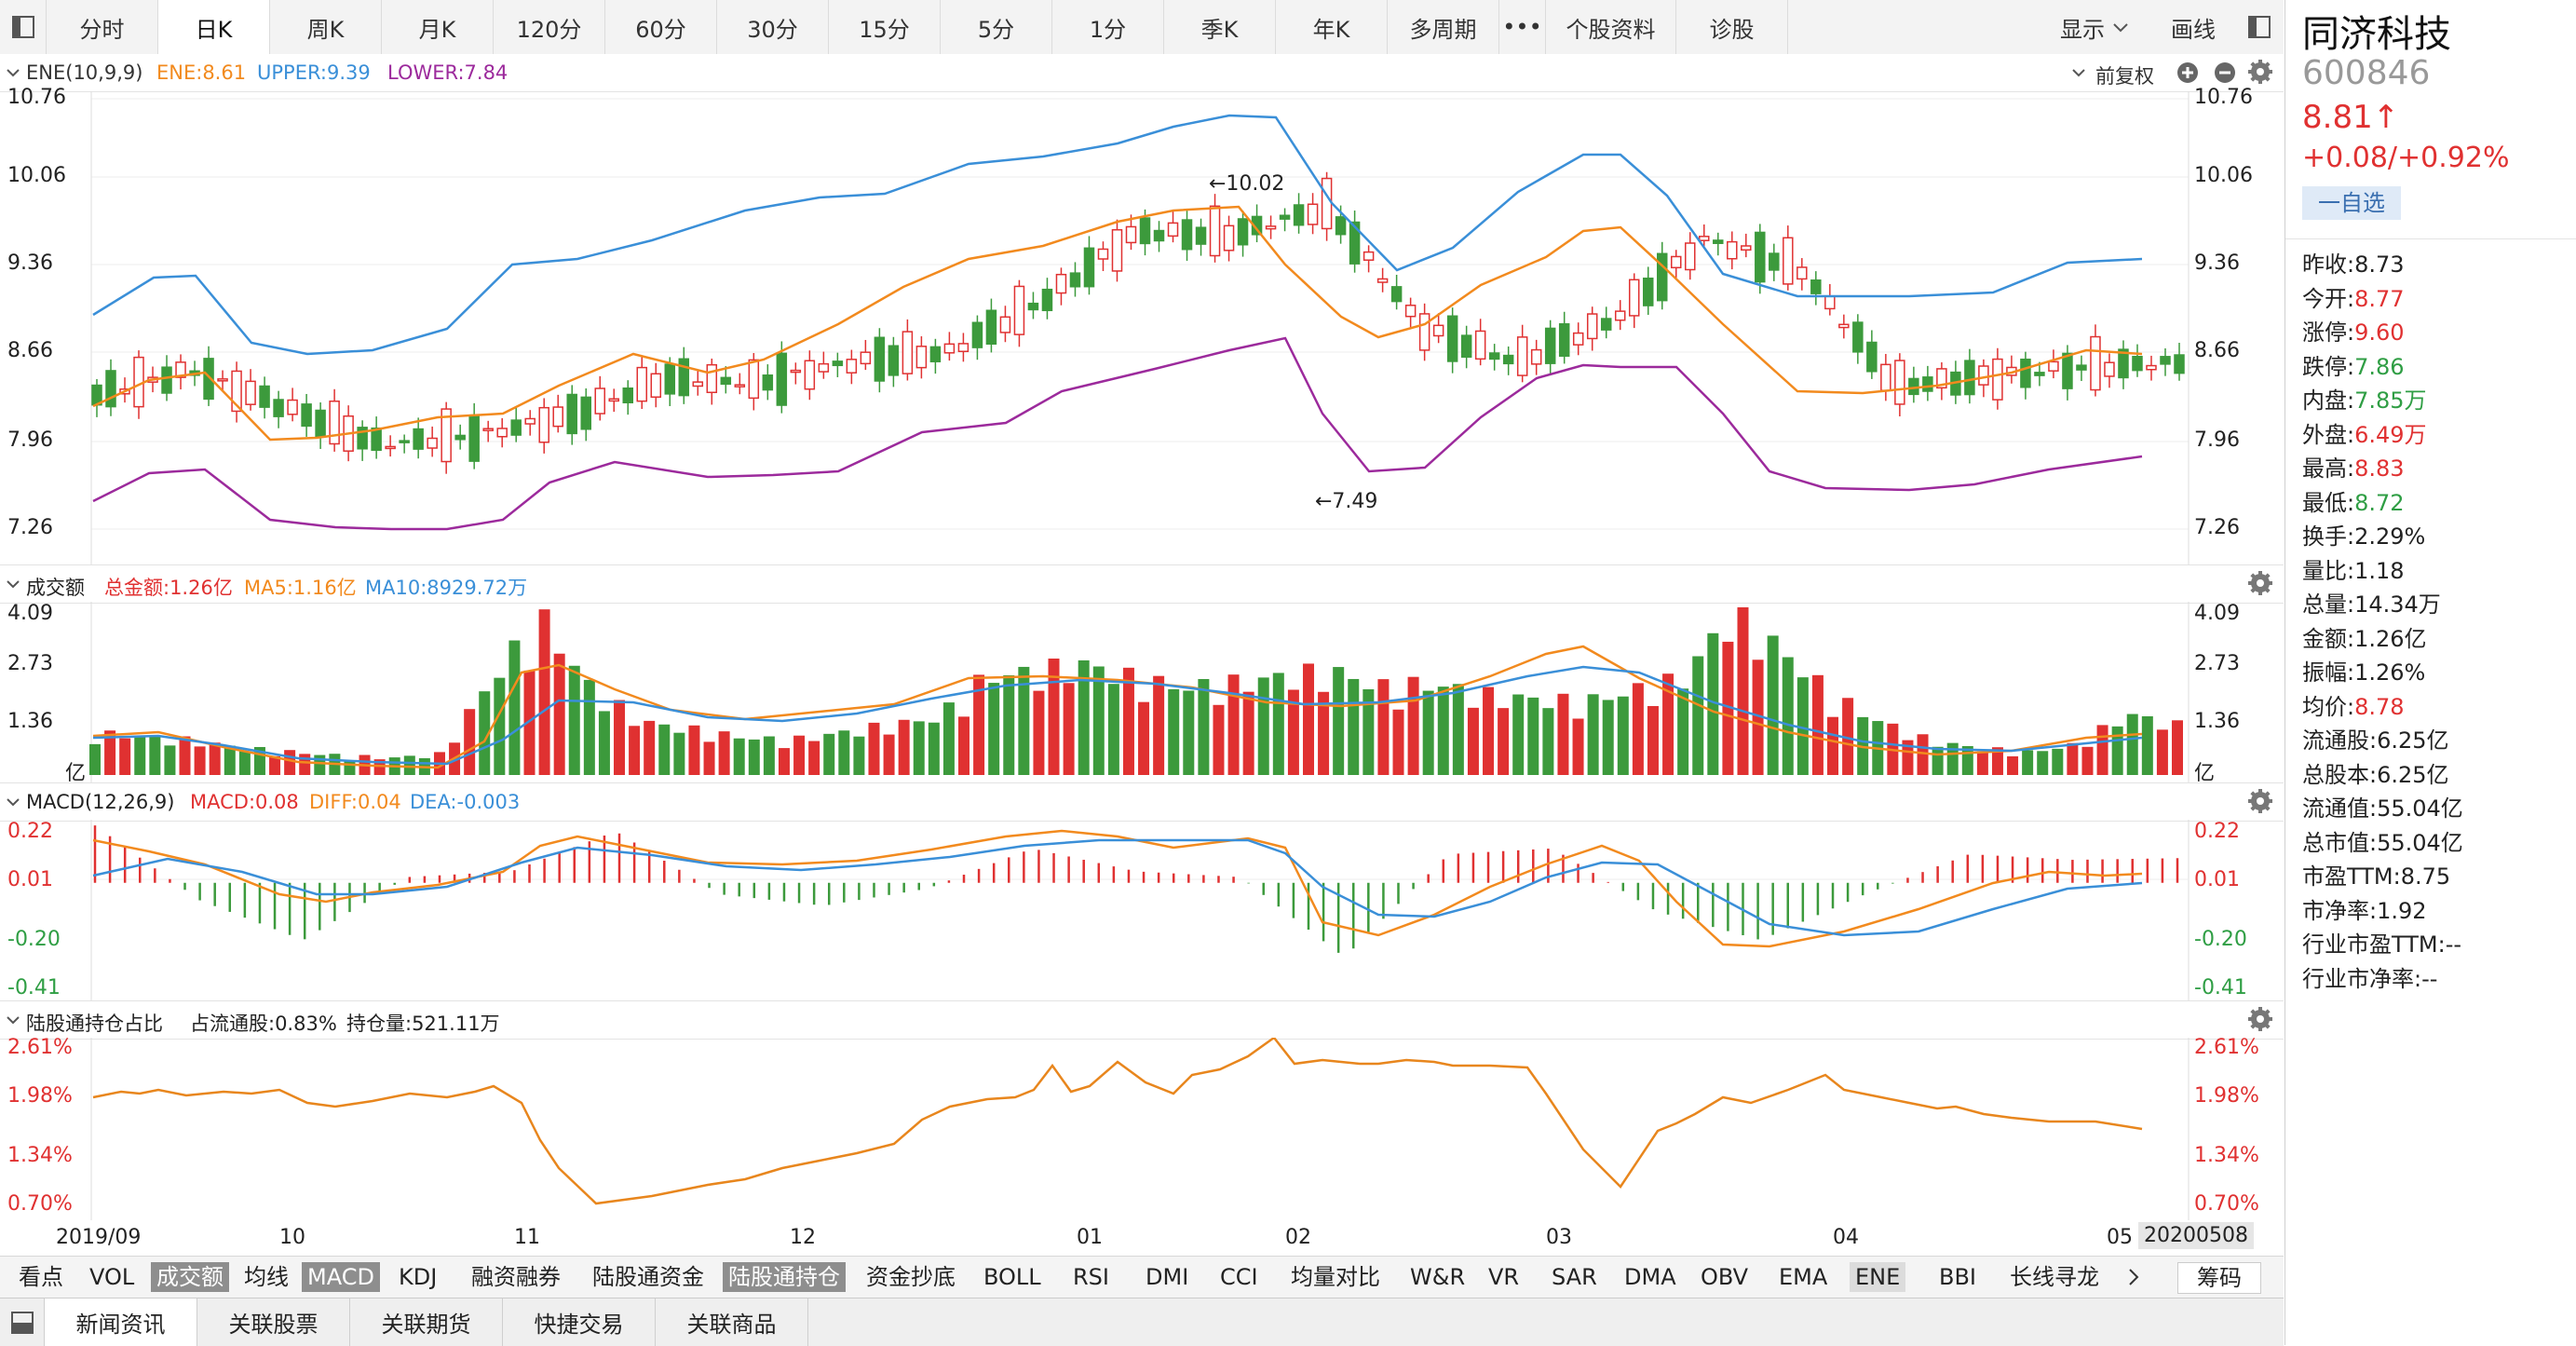 The width and height of the screenshot is (2576, 1346). I want to click on indicator-amount: 成交额, so click(190, 1277).